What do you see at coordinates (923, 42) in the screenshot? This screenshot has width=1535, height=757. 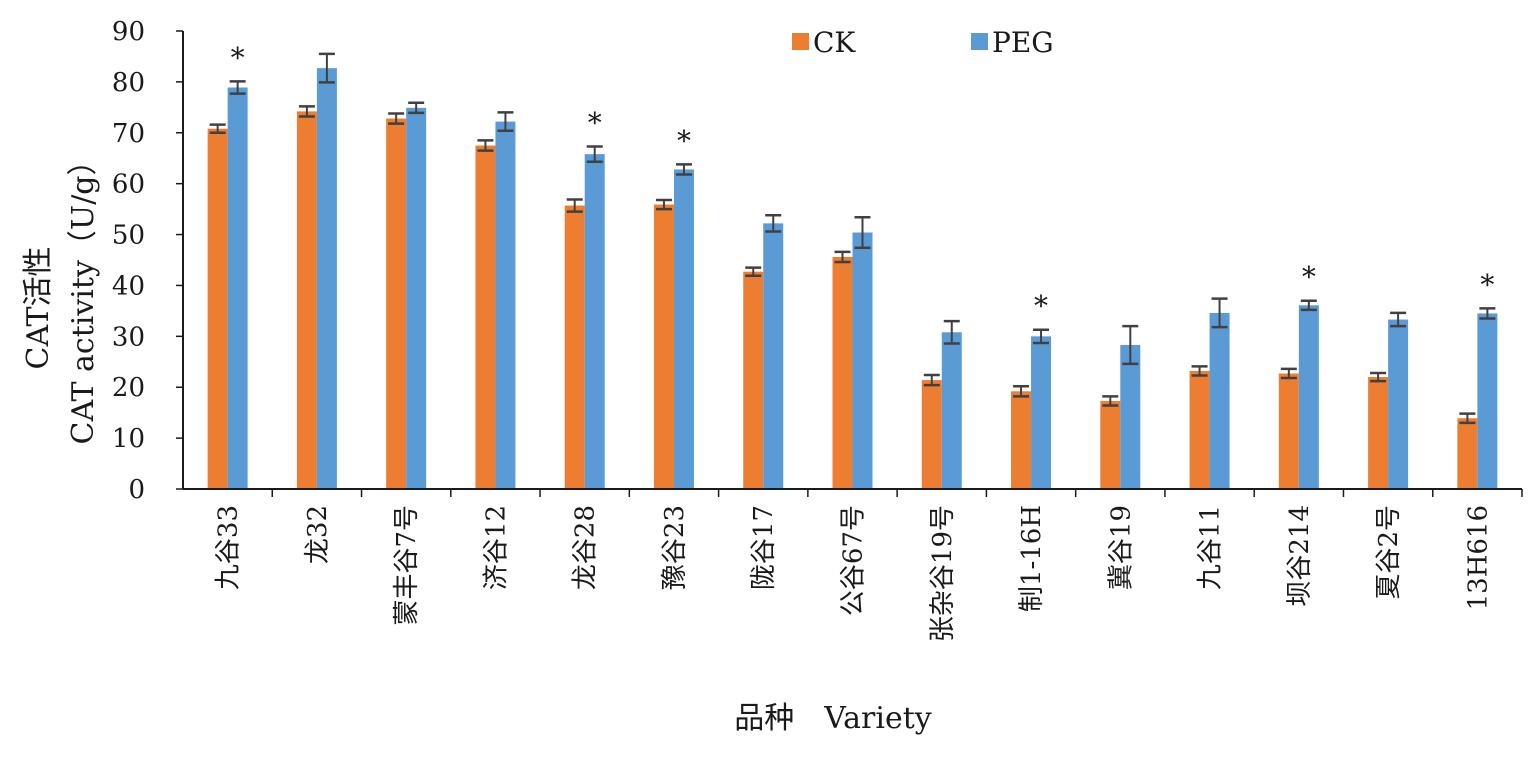 I see `legend: CK PEG` at bounding box center [923, 42].